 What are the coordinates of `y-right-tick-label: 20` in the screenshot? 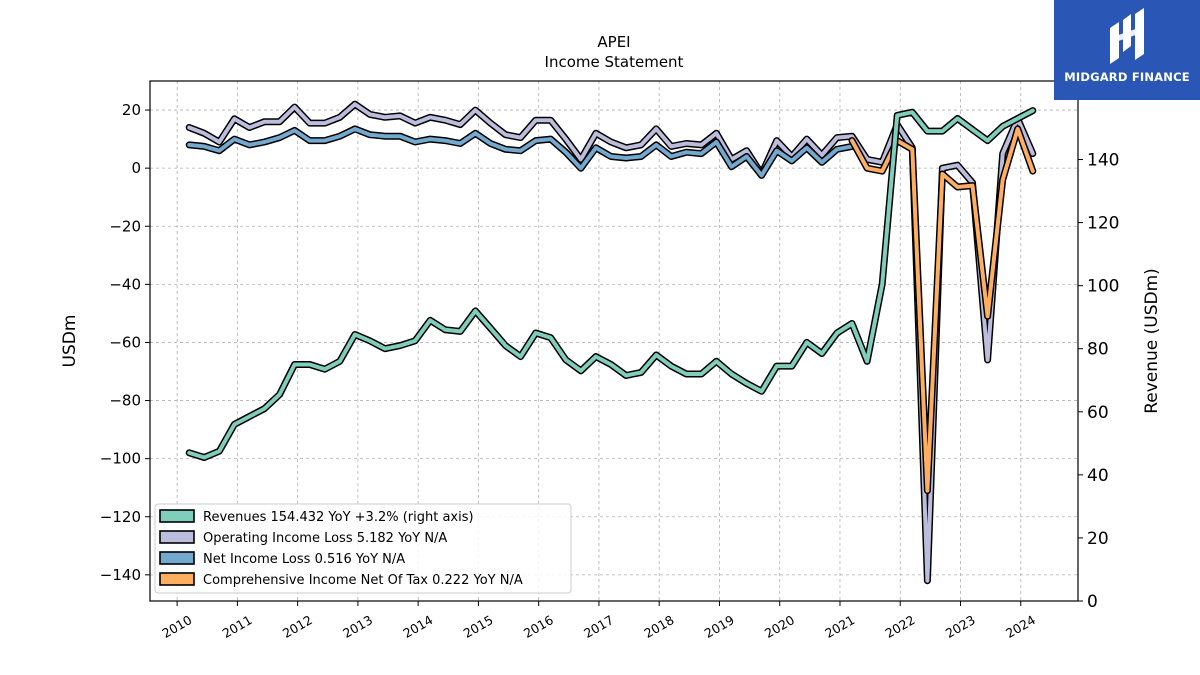 It's located at (1098, 539).